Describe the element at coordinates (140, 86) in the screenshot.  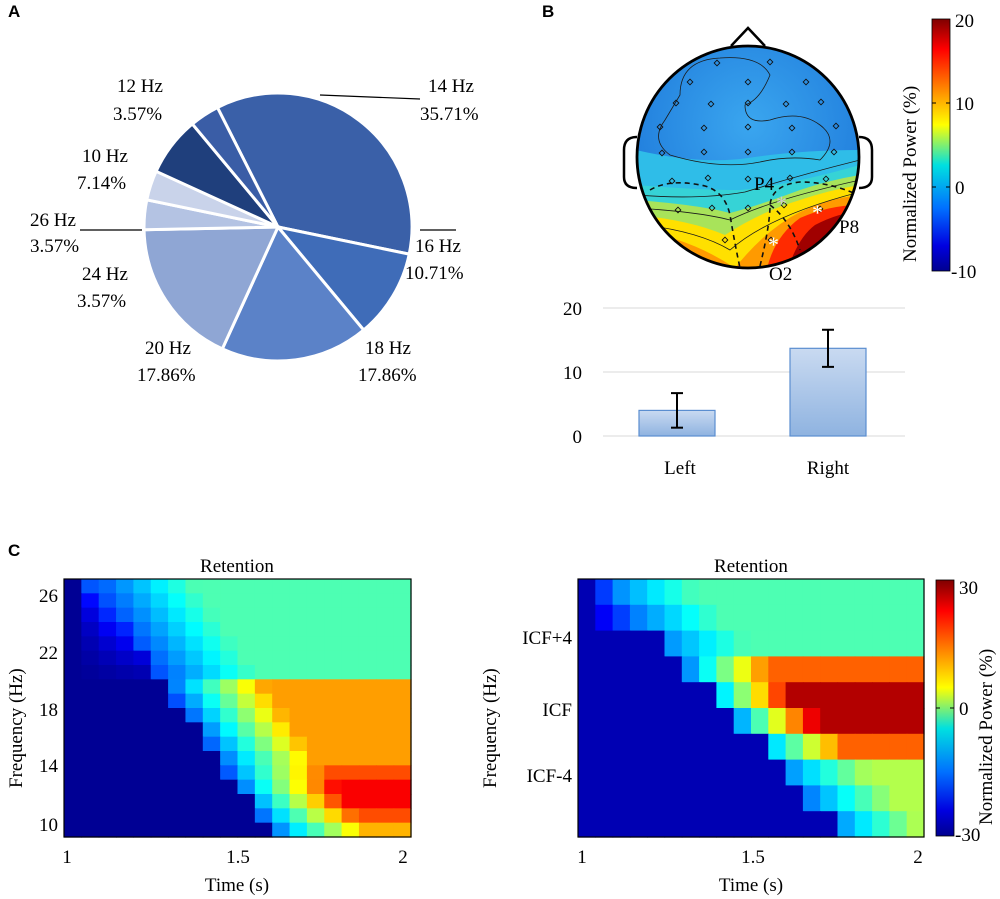
I see `pie-label-12hz: 12 Hz` at that location.